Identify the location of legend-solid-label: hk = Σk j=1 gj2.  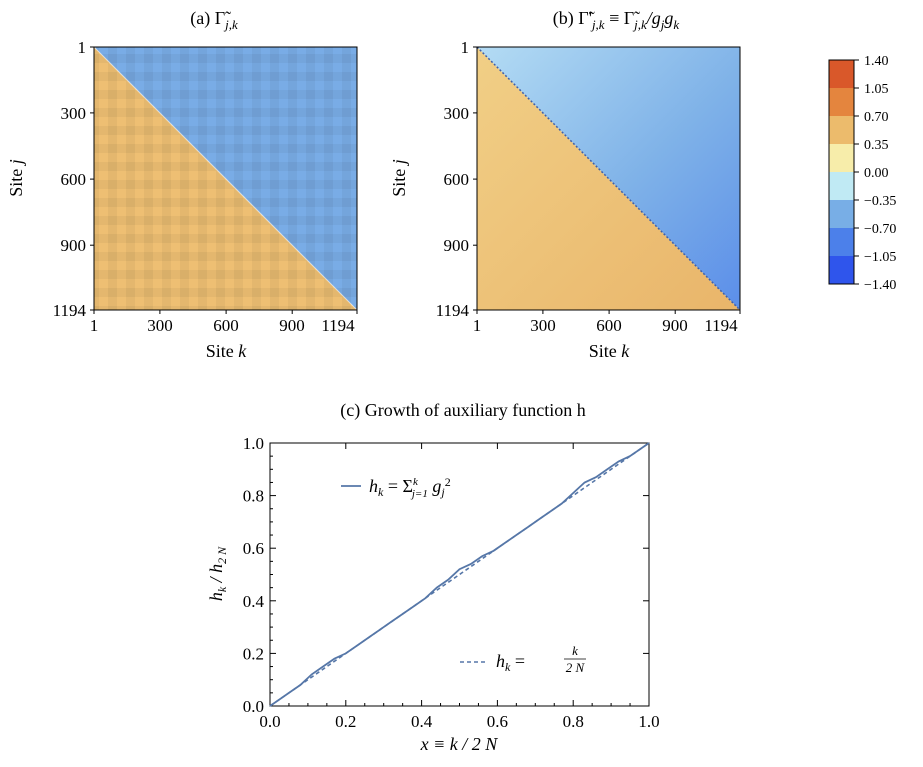
(410, 487).